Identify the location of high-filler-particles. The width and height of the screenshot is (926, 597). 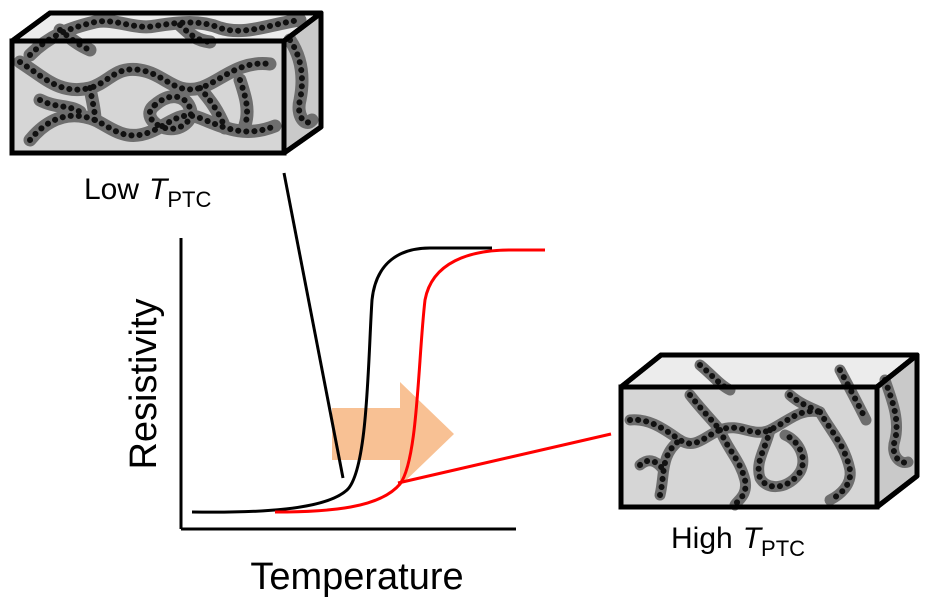
(769, 435).